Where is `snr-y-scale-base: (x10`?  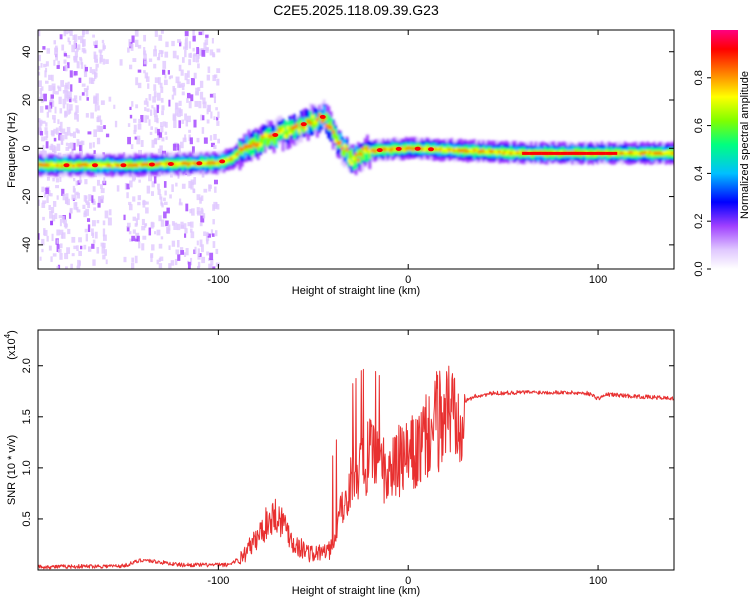
snr-y-scale-base: (x10 is located at coordinates (12, 348).